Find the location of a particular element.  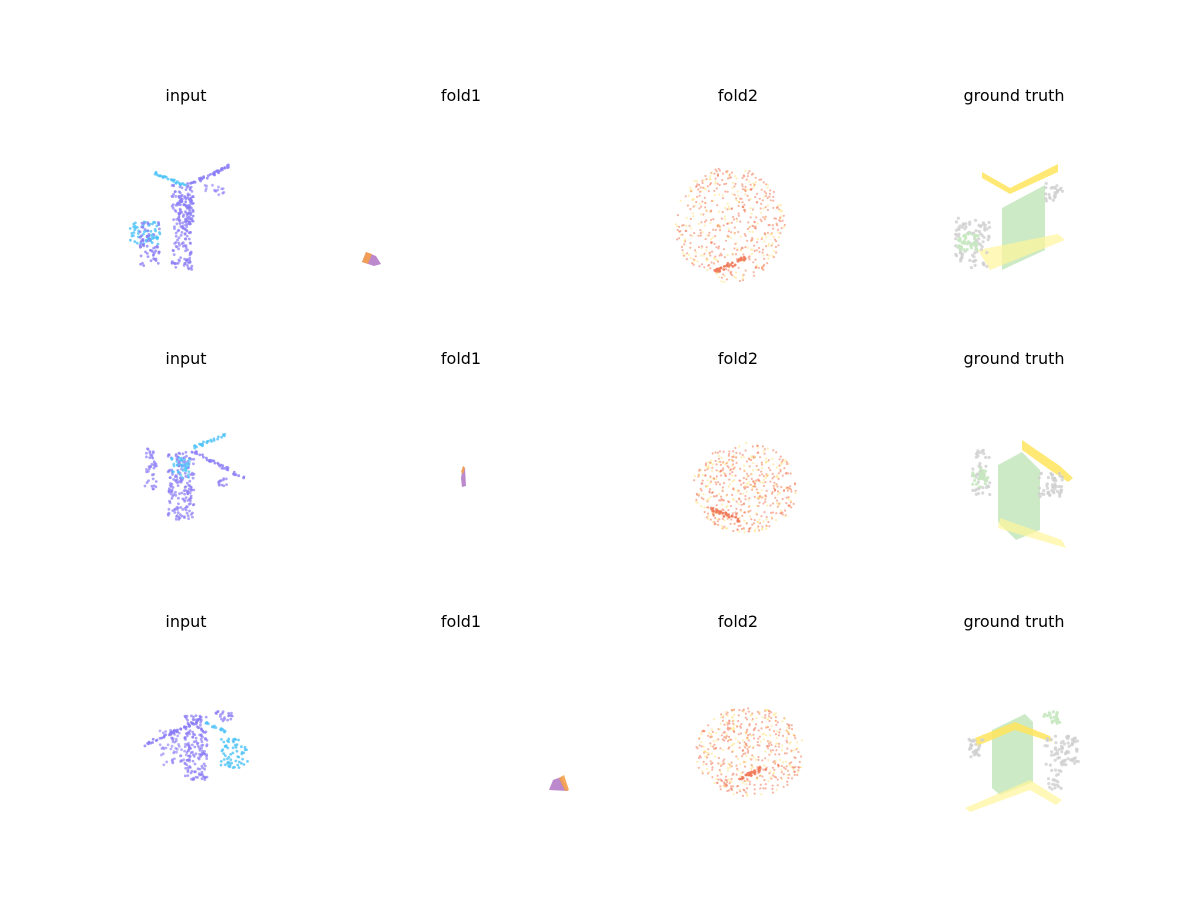

row3-input-title: input is located at coordinates (186, 621).